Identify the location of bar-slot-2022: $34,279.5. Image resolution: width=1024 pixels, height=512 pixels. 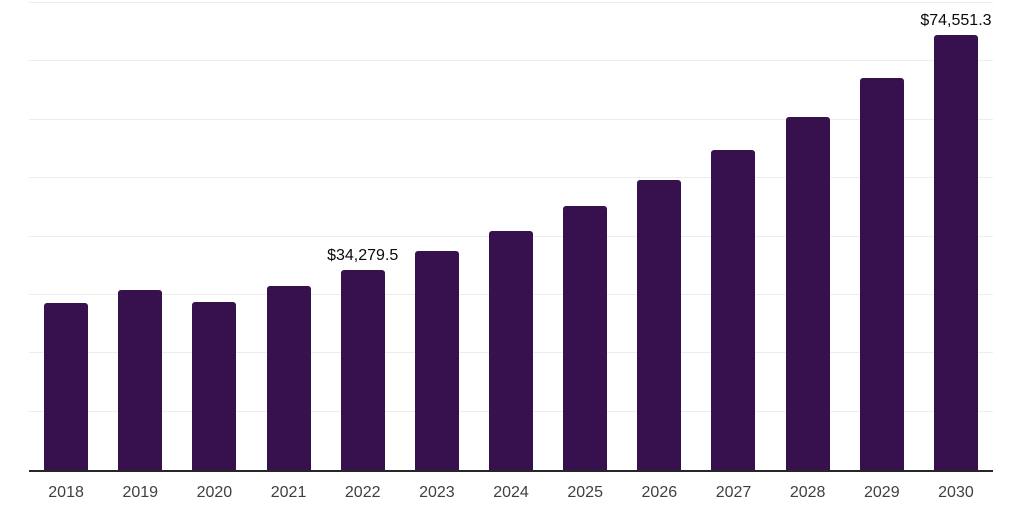
(363, 236).